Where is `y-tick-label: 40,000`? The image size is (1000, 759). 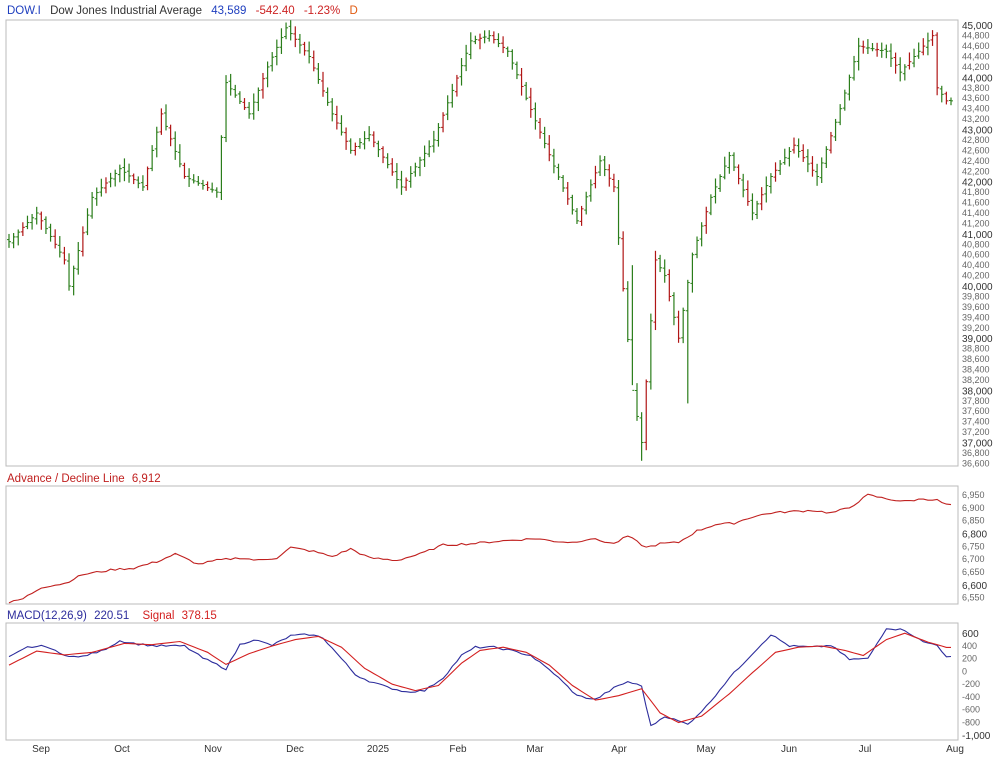 y-tick-label: 40,000 is located at coordinates (977, 287).